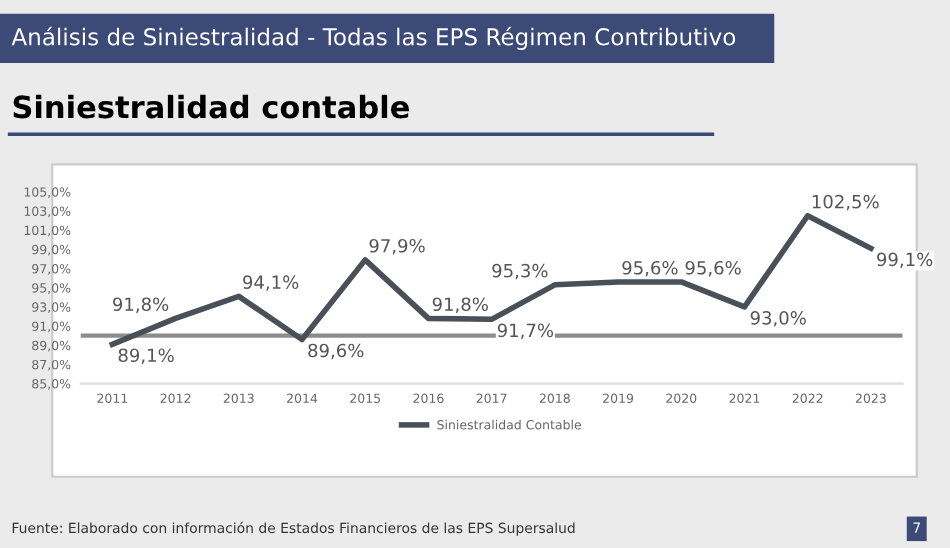 The height and width of the screenshot is (548, 950). What do you see at coordinates (397, 246) in the screenshot?
I see `data-label: 97,9%` at bounding box center [397, 246].